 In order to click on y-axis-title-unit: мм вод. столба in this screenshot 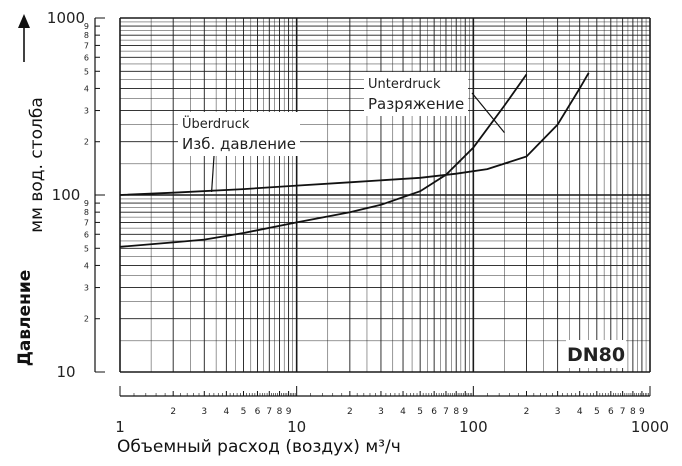, I will do `click(37, 164)`.